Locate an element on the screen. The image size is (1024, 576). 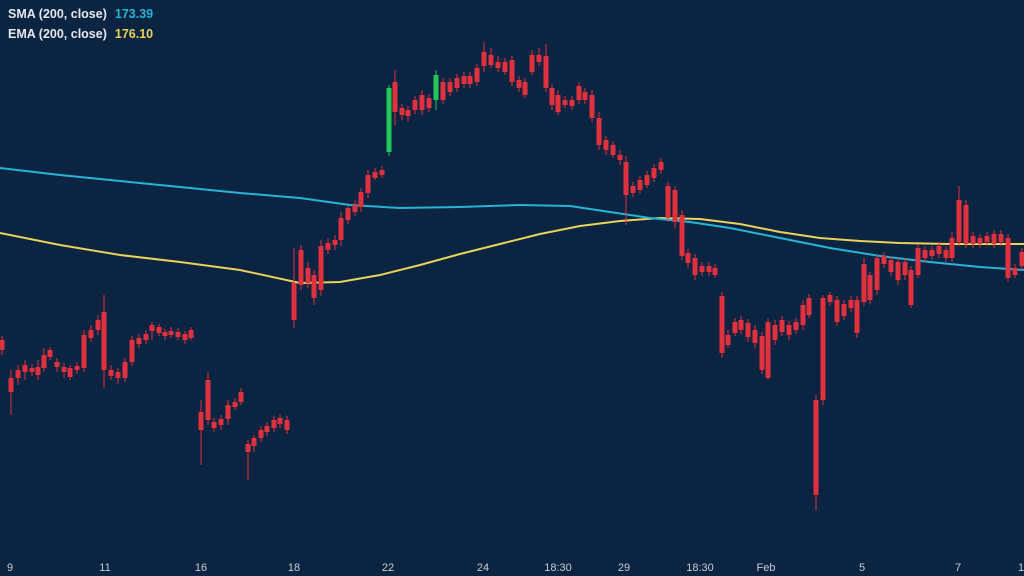
x-tick-label: 18 is located at coordinates (294, 568).